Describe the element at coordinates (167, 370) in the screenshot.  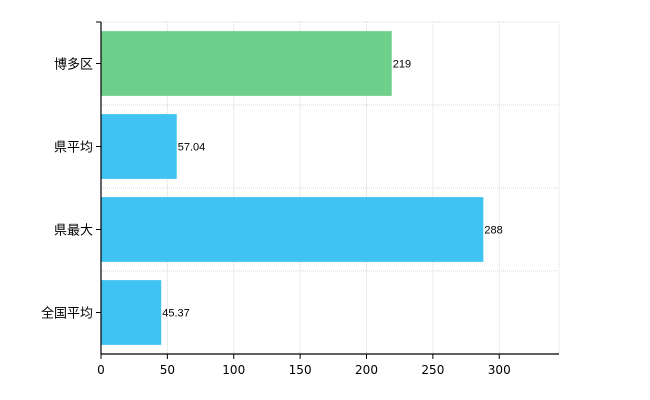
I see `x-tick-label: 50` at that location.